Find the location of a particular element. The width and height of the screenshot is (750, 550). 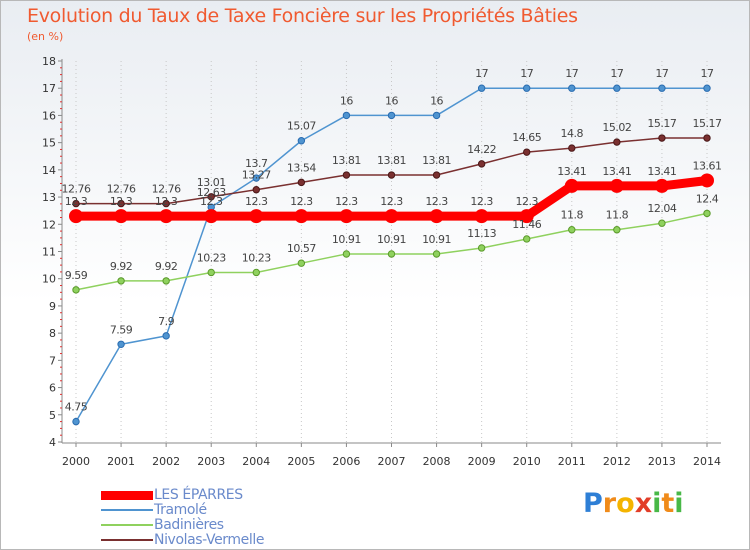

logo-letter: i is located at coordinates (679, 503).